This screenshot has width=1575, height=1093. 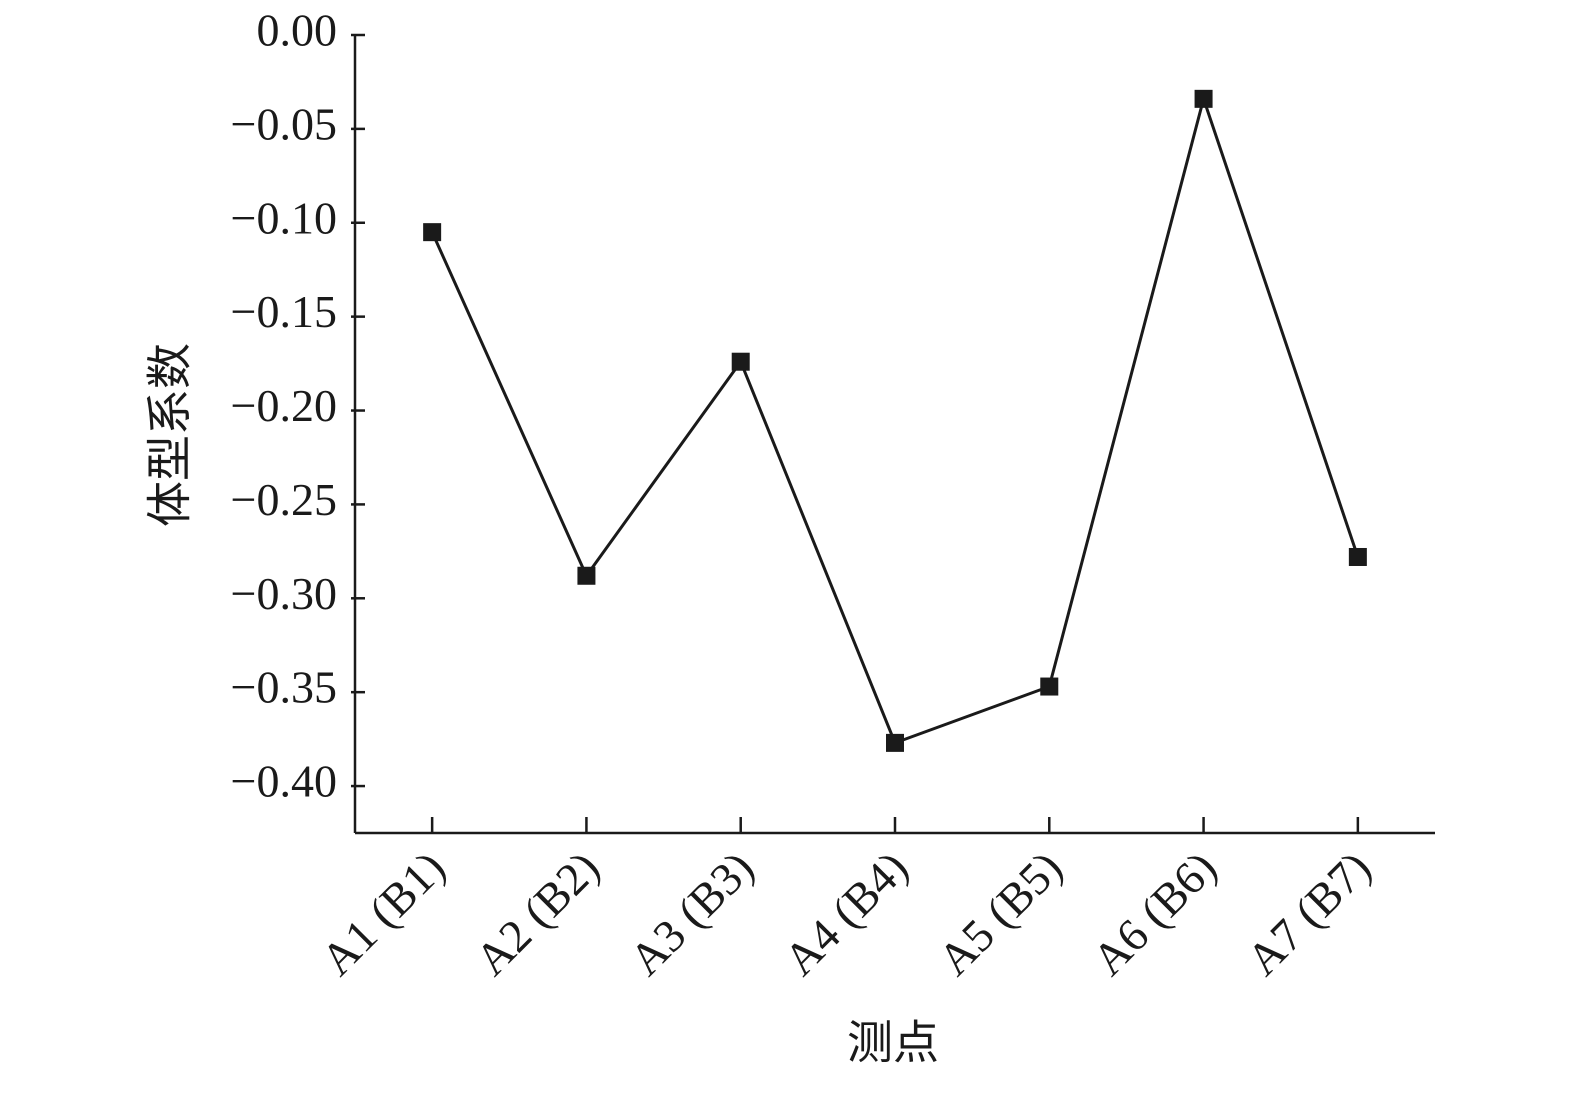 What do you see at coordinates (1155, 913) in the screenshot?
I see `x-tick-label: A6 (B6)` at bounding box center [1155, 913].